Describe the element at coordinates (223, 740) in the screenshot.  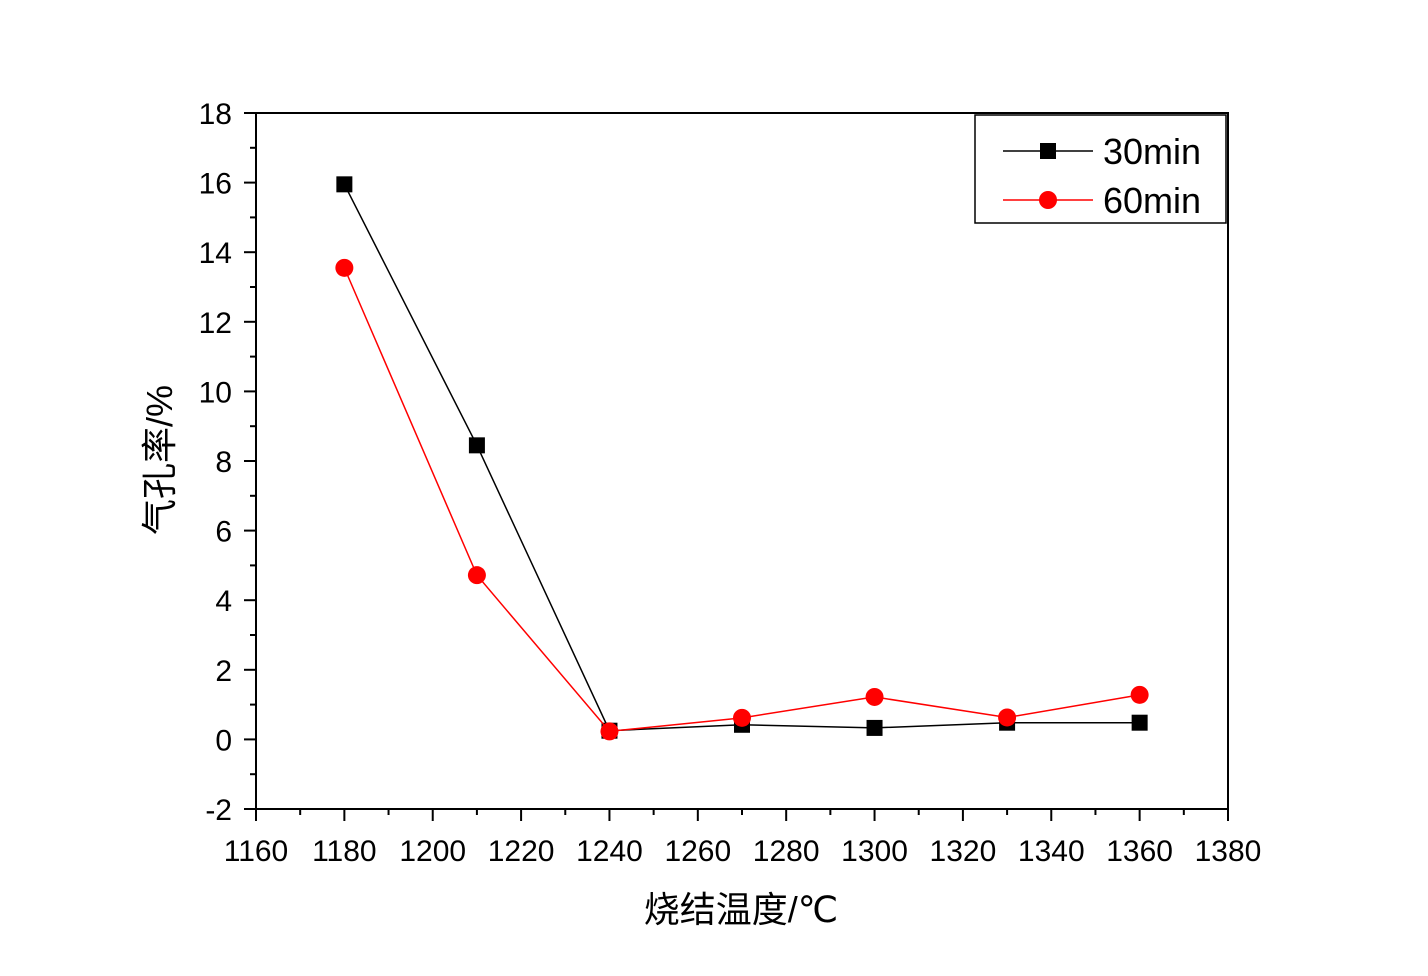
I see `y-tick-label: 0` at that location.